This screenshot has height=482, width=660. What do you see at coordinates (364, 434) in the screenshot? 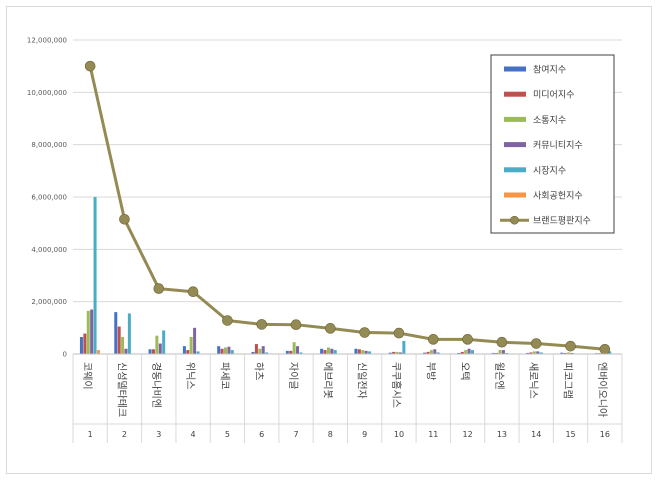
I see `category-number-9: 9` at bounding box center [364, 434].